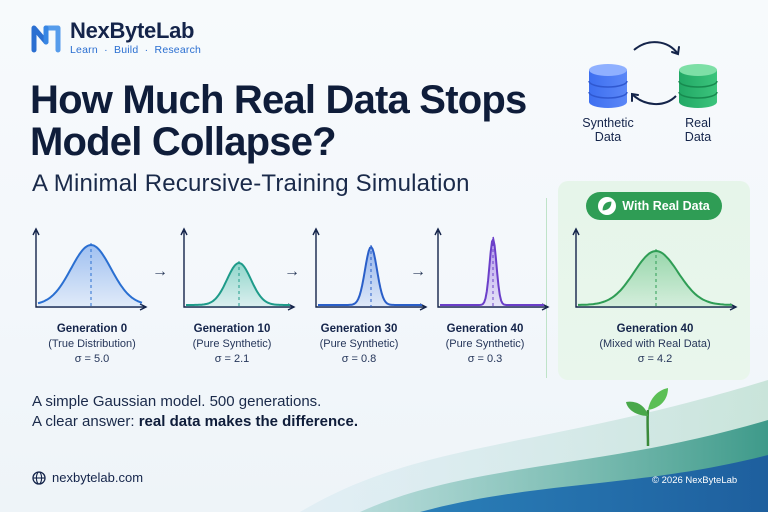 The height and width of the screenshot is (512, 768). I want to click on sprout-icon, so click(647, 417).